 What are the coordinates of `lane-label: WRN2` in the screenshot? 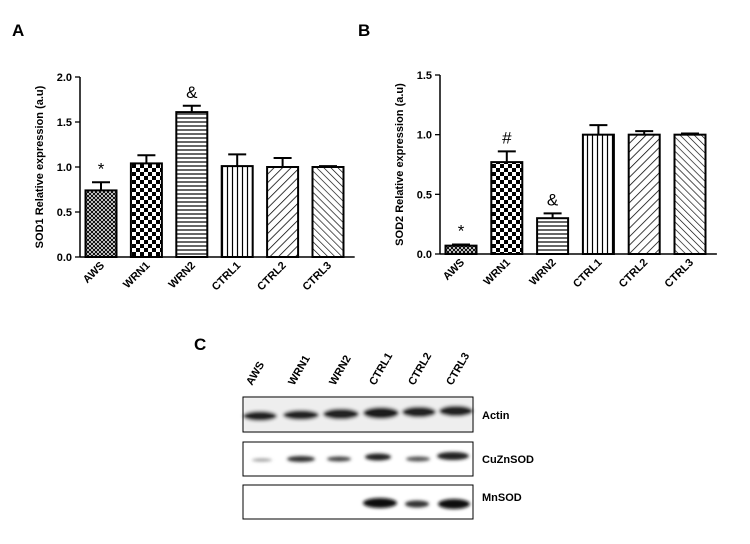 It's located at (340, 370).